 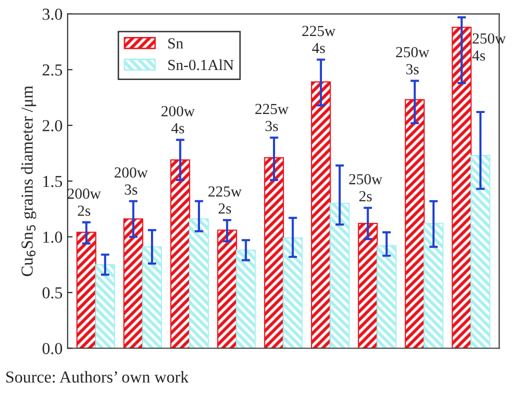 What do you see at coordinates (52, 126) in the screenshot?
I see `y-tick-label: 2.0` at bounding box center [52, 126].